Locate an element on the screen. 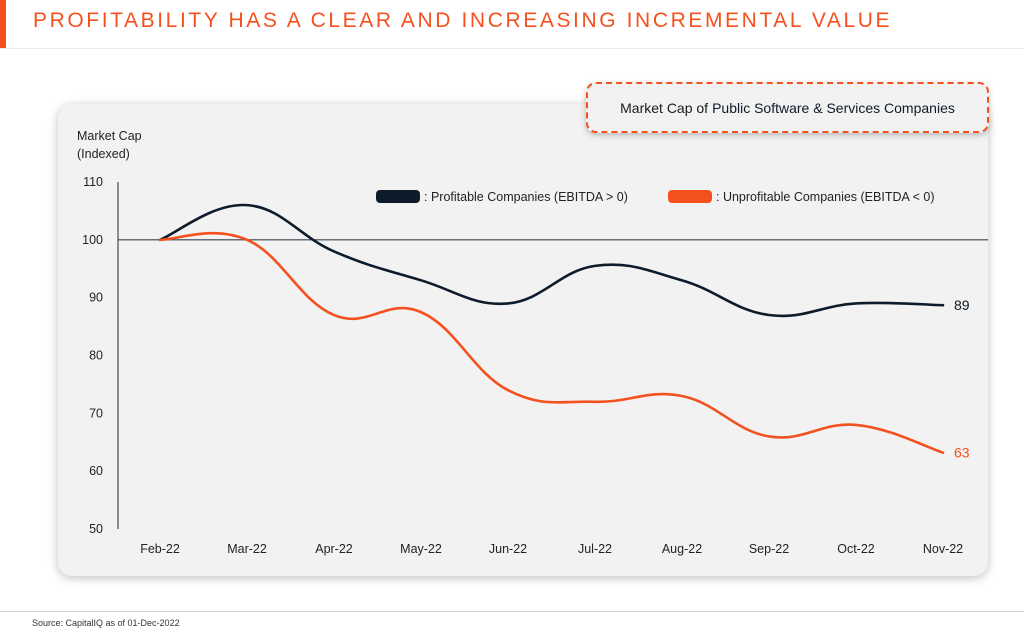  legend-label: : Unprofitable Companies (EBITDA < 0) is located at coordinates (825, 197).